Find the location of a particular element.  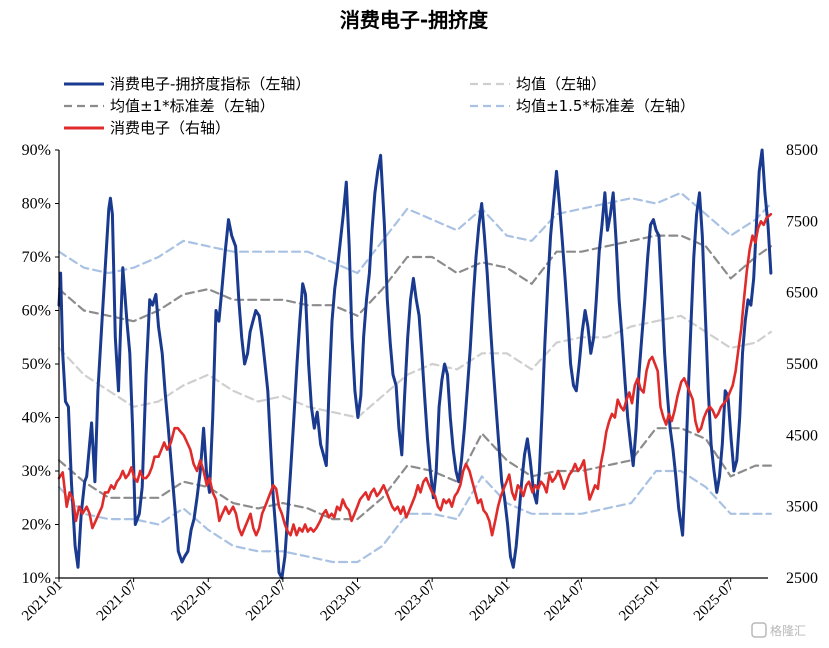

watermark: 格隆汇 is located at coordinates (778, 630).